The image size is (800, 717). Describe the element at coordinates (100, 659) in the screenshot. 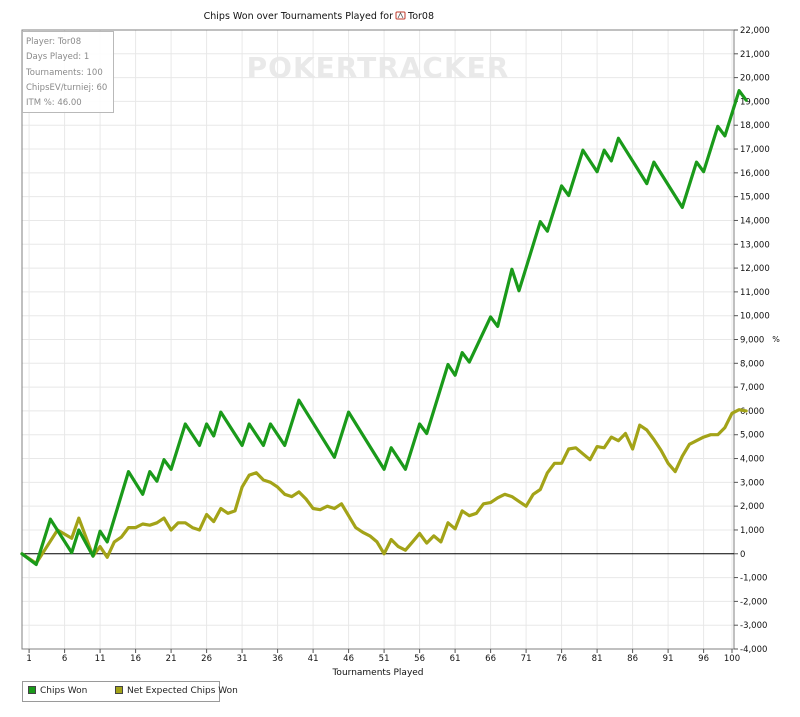

I see `x-tick-label: 11` at that location.